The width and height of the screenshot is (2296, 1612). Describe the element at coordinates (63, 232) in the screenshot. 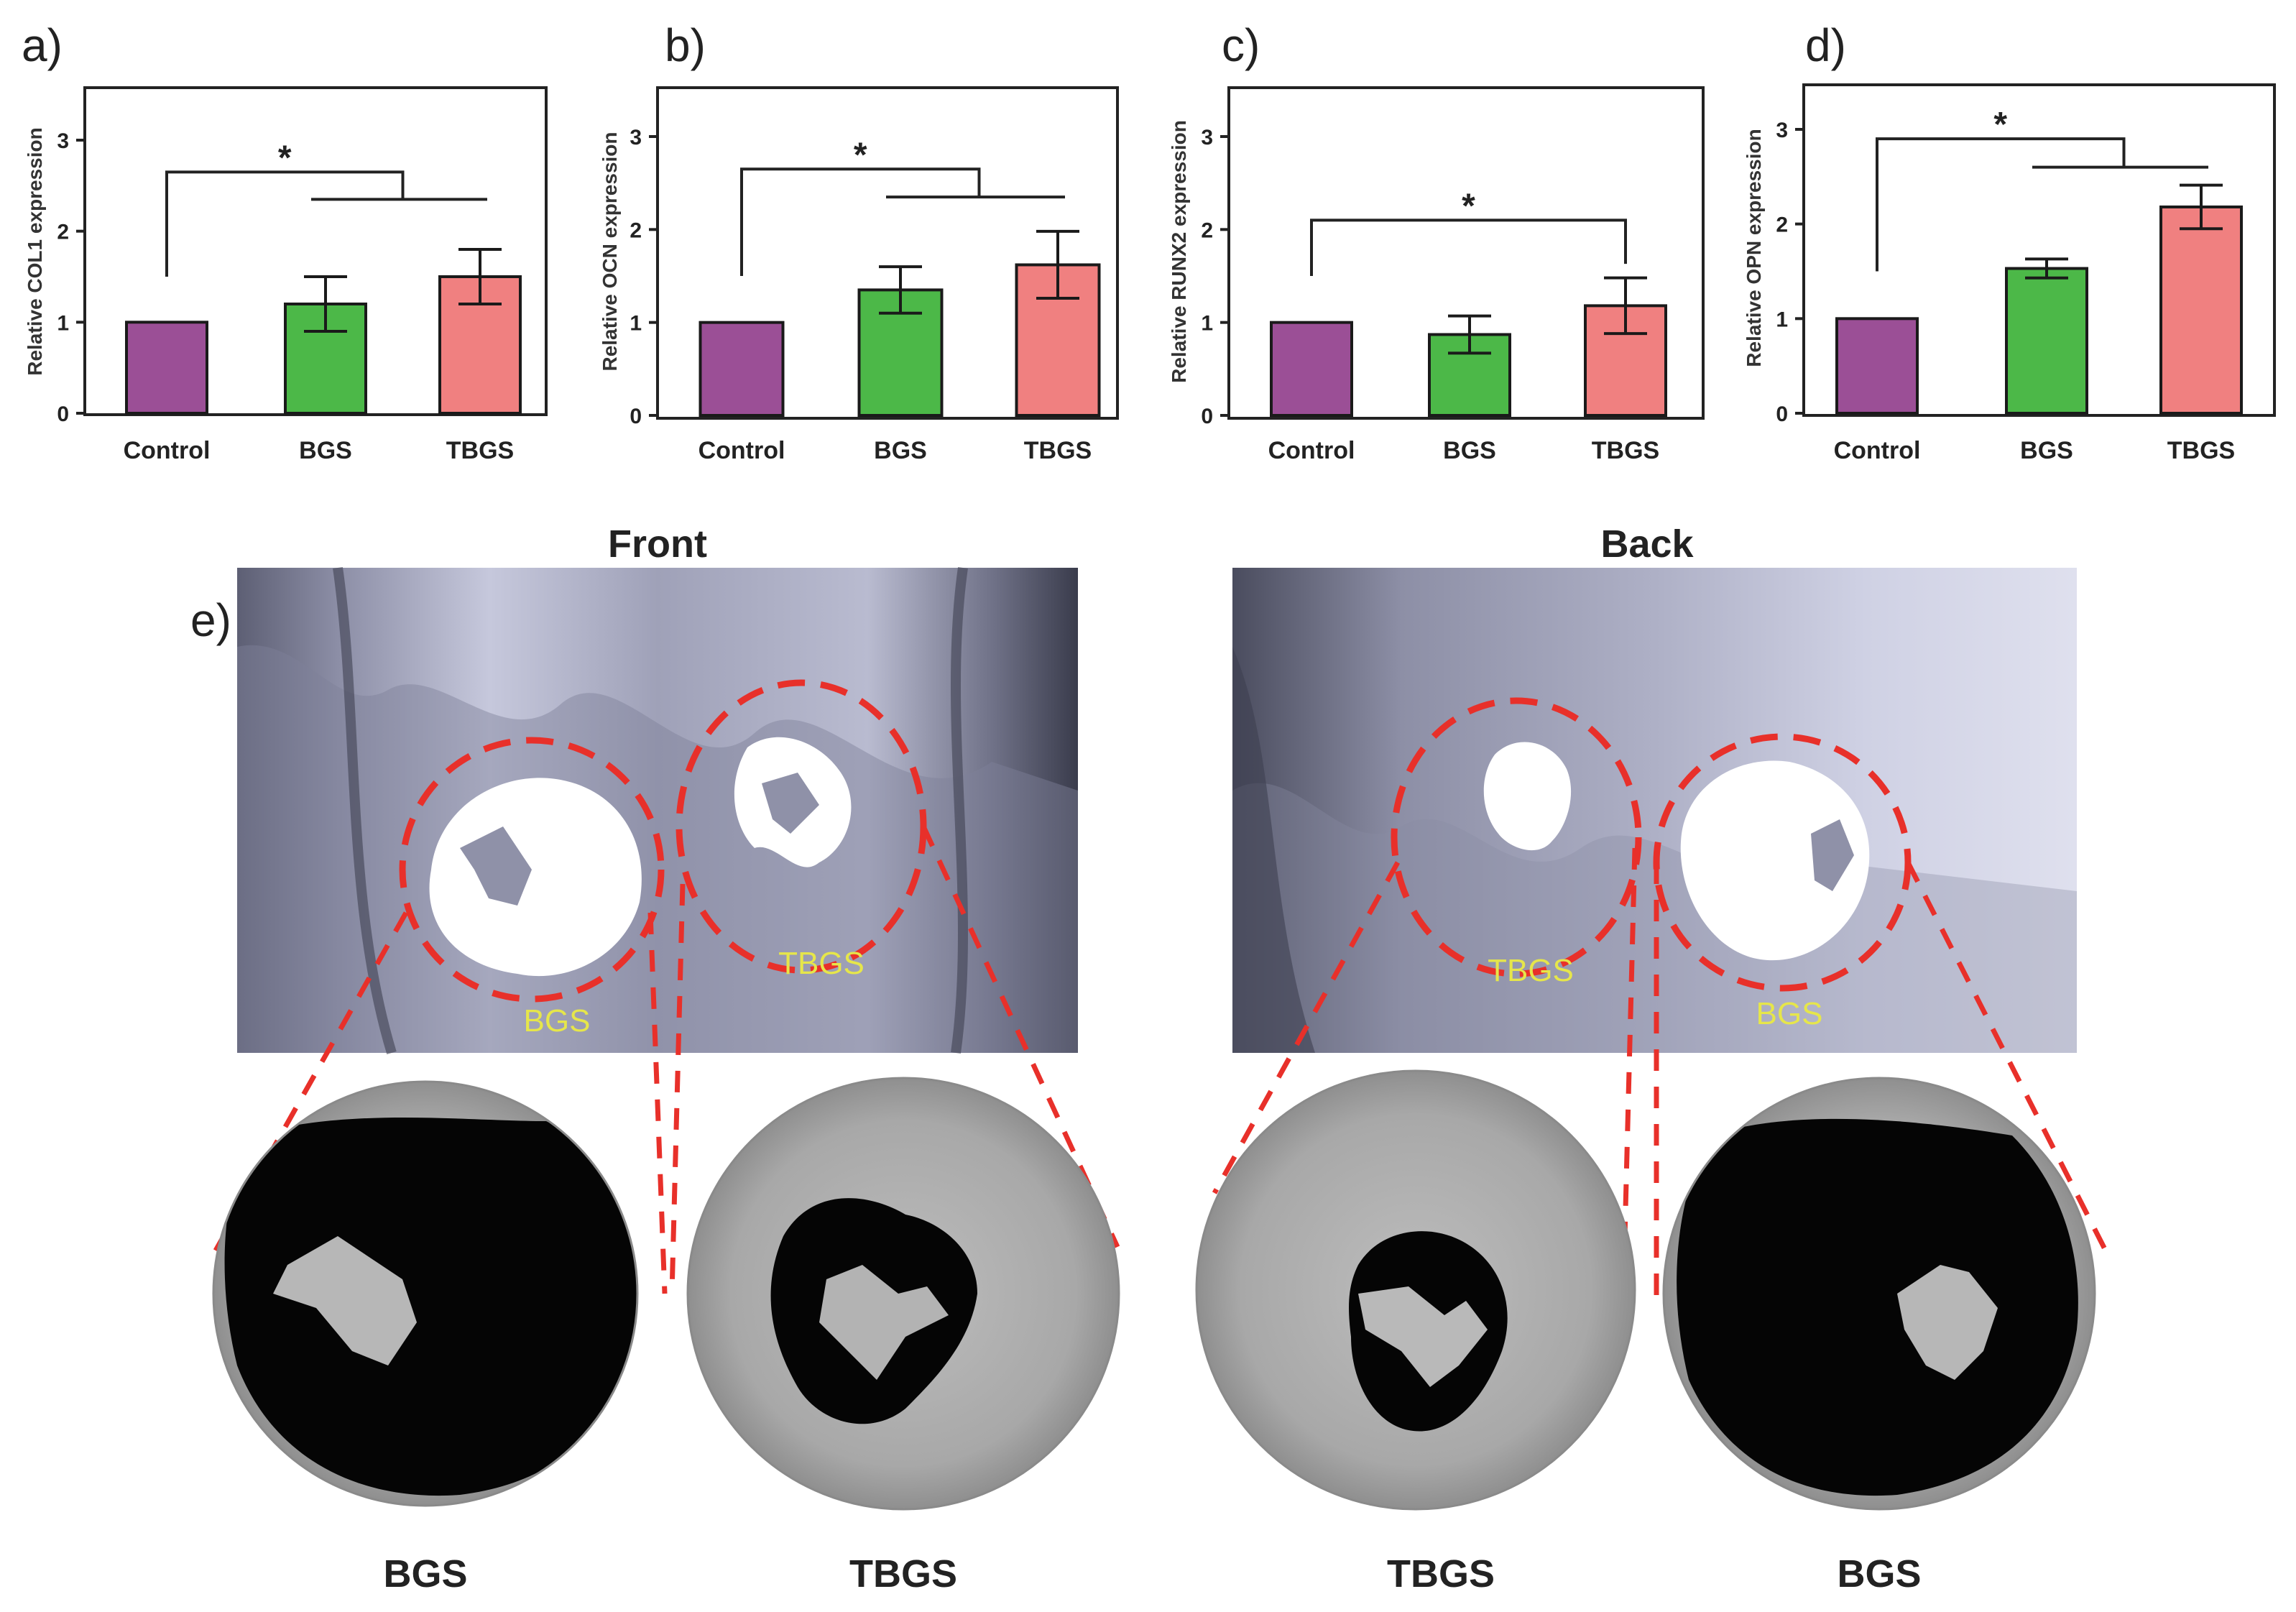

I see `chart-a-ytick-label-2: 2` at that location.